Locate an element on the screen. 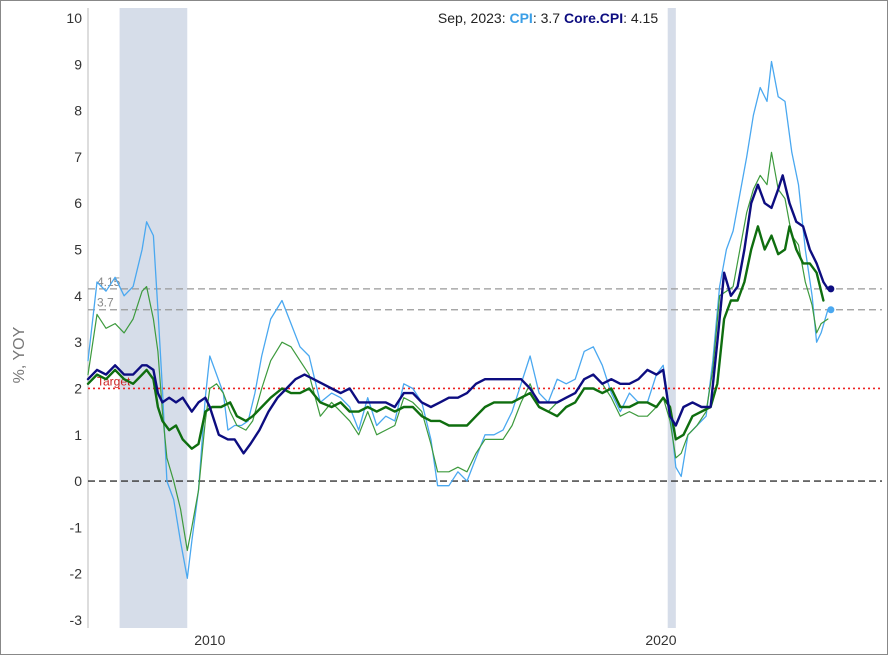 The width and height of the screenshot is (888, 655). y-tick-label: 8 is located at coordinates (78, 111).